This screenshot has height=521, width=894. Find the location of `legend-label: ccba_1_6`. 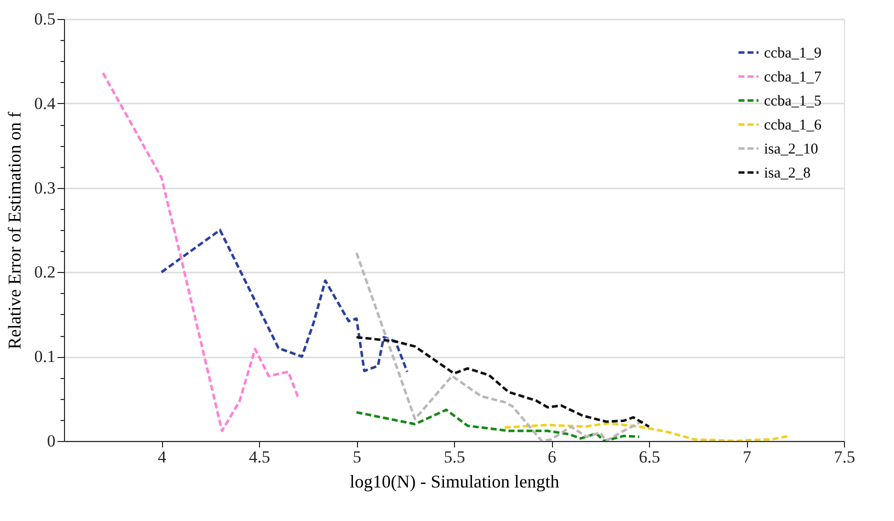

legend-label: ccba_1_6 is located at coordinates (793, 126).